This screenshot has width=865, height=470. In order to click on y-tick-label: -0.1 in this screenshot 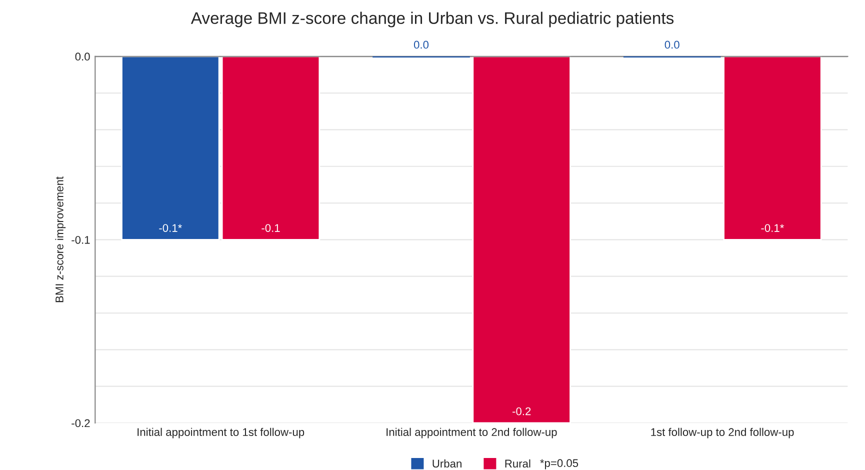, I will do `click(81, 240)`.